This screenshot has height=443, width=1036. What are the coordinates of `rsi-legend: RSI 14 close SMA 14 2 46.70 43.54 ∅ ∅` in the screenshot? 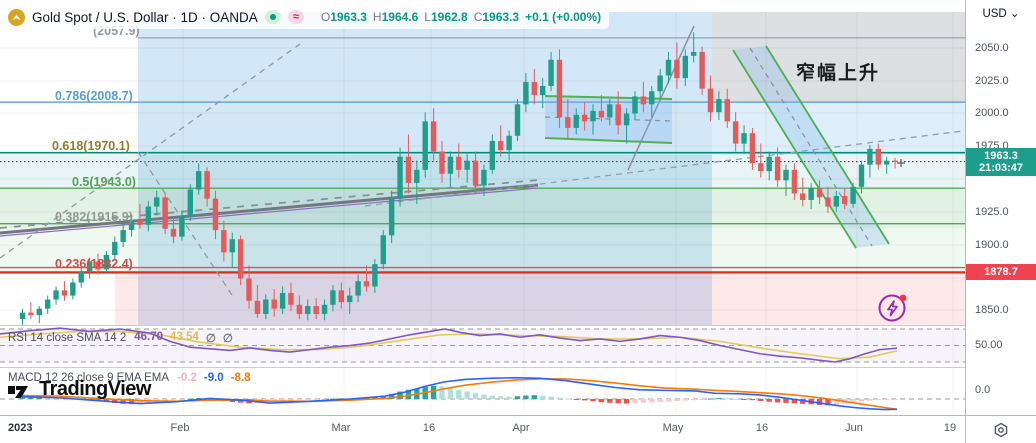 It's located at (120, 338).